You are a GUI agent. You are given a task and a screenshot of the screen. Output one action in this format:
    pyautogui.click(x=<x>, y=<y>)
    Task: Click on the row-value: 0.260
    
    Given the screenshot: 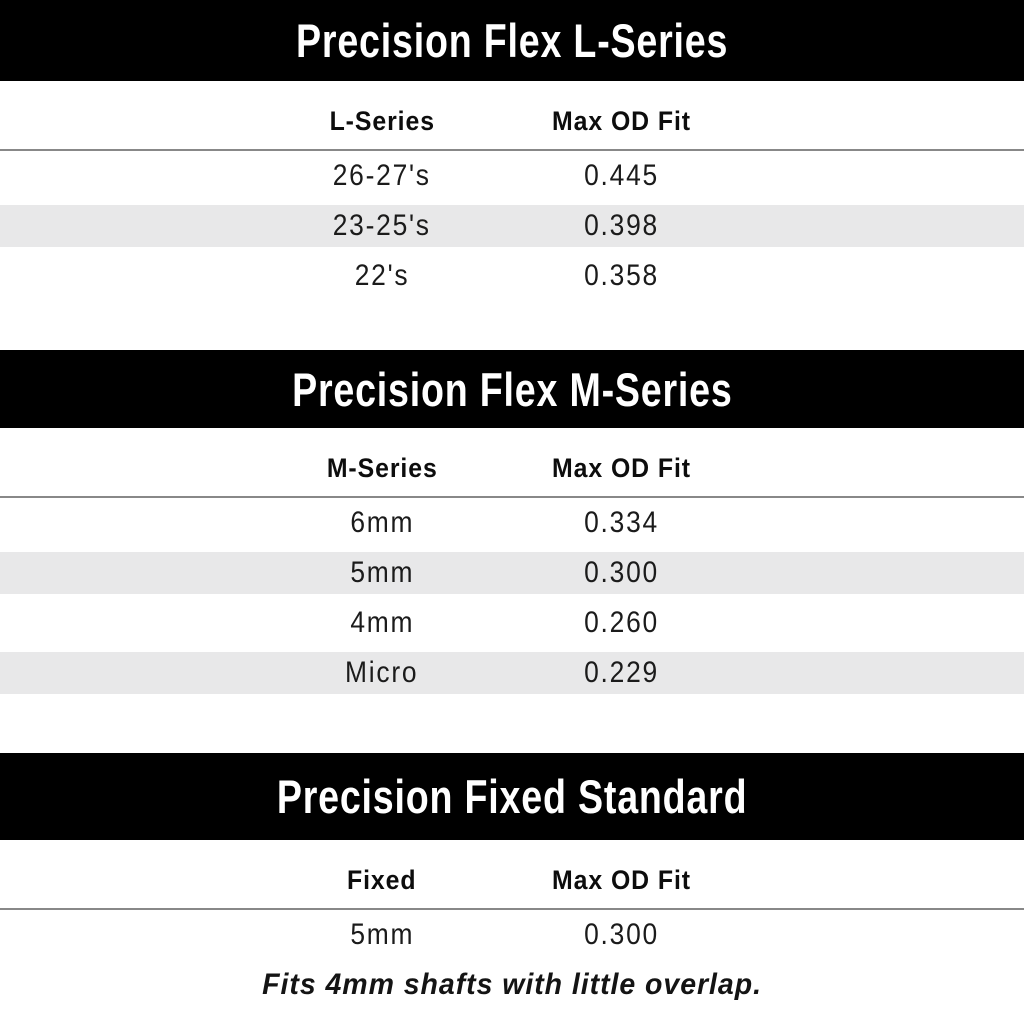 What is the action you would take?
    pyautogui.click(x=622, y=622)
    